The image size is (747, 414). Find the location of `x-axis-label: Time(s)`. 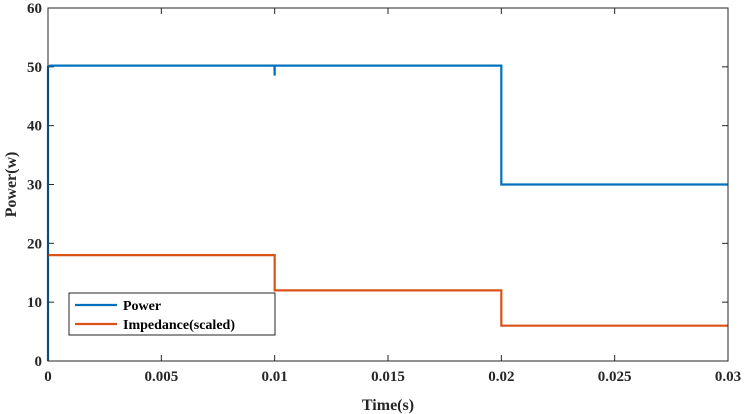

x-axis-label: Time(s) is located at coordinates (388, 405).